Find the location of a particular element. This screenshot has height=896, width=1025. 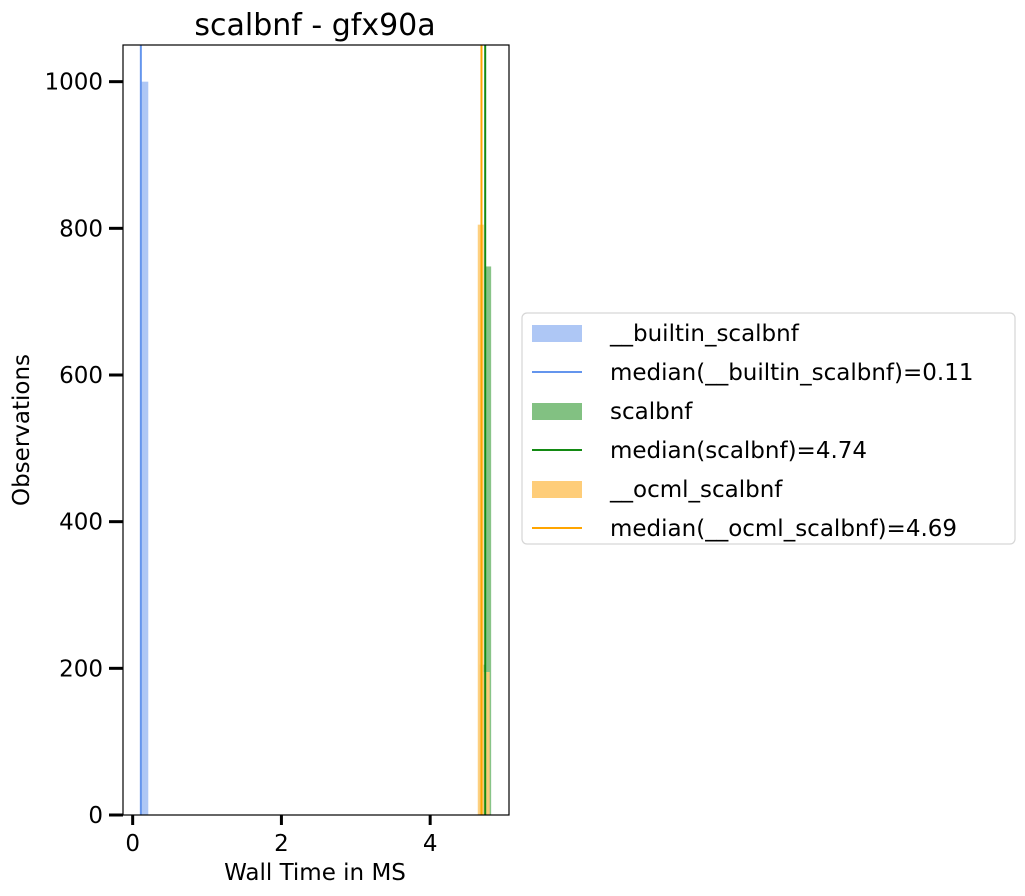

x-tick-label: 0 is located at coordinates (132, 844).